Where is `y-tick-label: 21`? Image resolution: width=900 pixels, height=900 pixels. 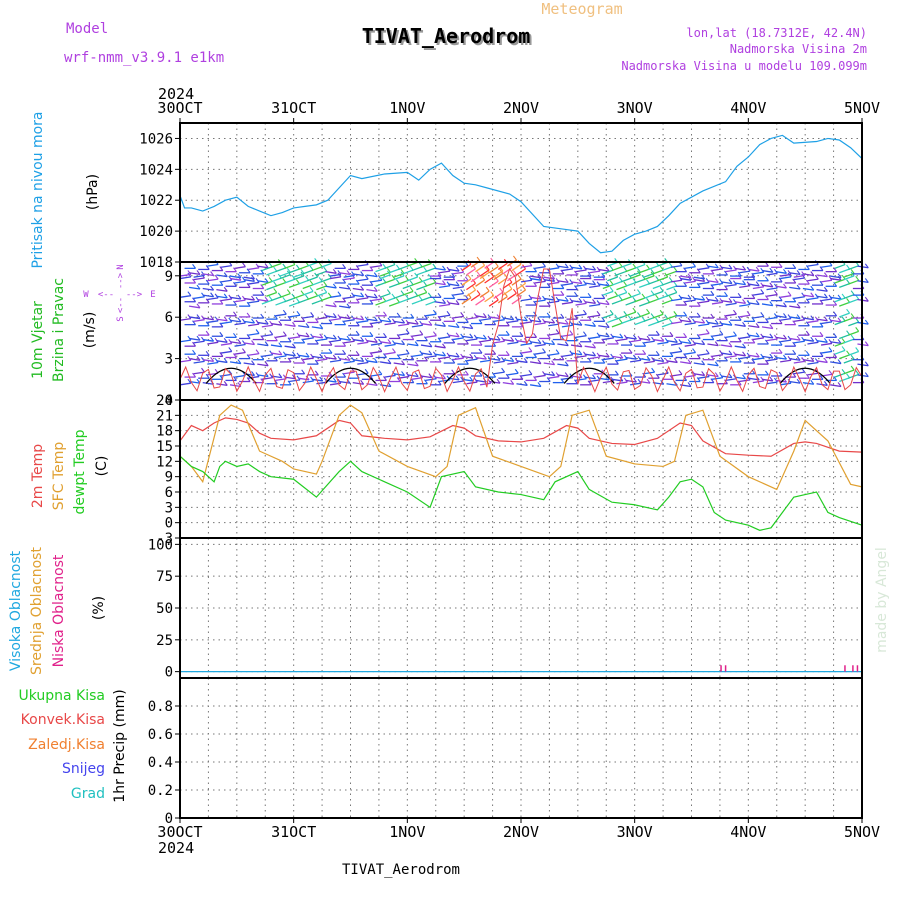
y-tick-label: 21 is located at coordinates (164, 416).